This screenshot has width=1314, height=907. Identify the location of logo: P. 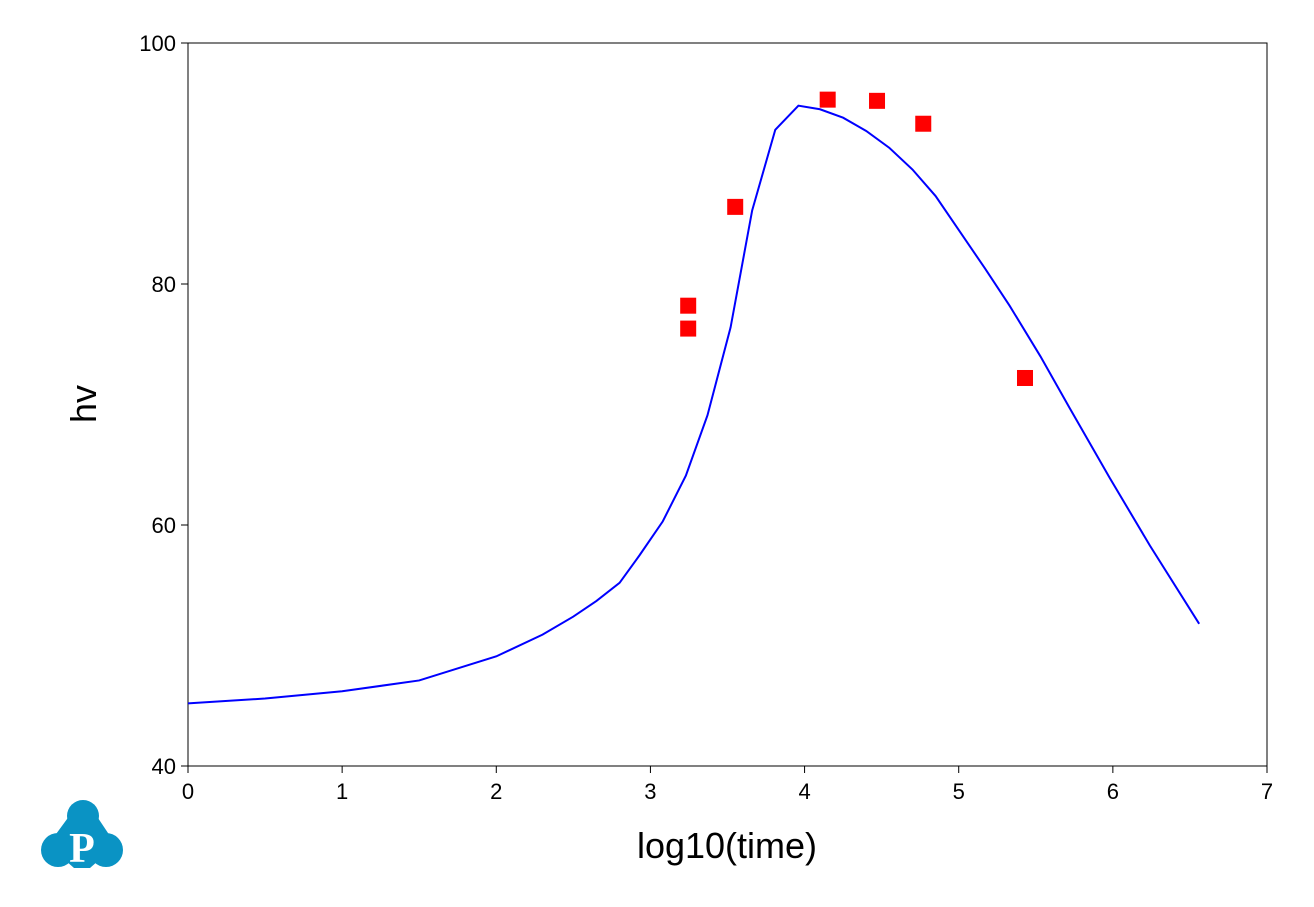
(82, 836).